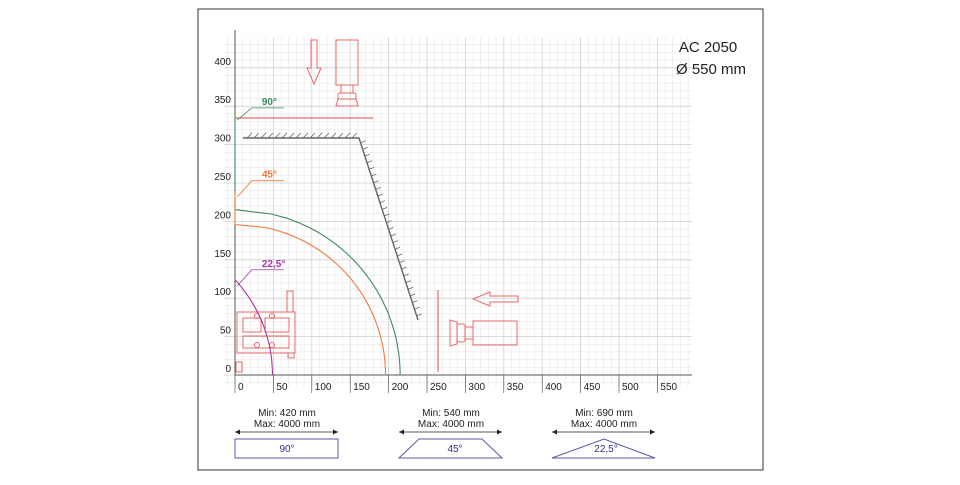 The image size is (960, 485). What do you see at coordinates (304, 79) in the screenshot?
I see `vertical-clamp` at bounding box center [304, 79].